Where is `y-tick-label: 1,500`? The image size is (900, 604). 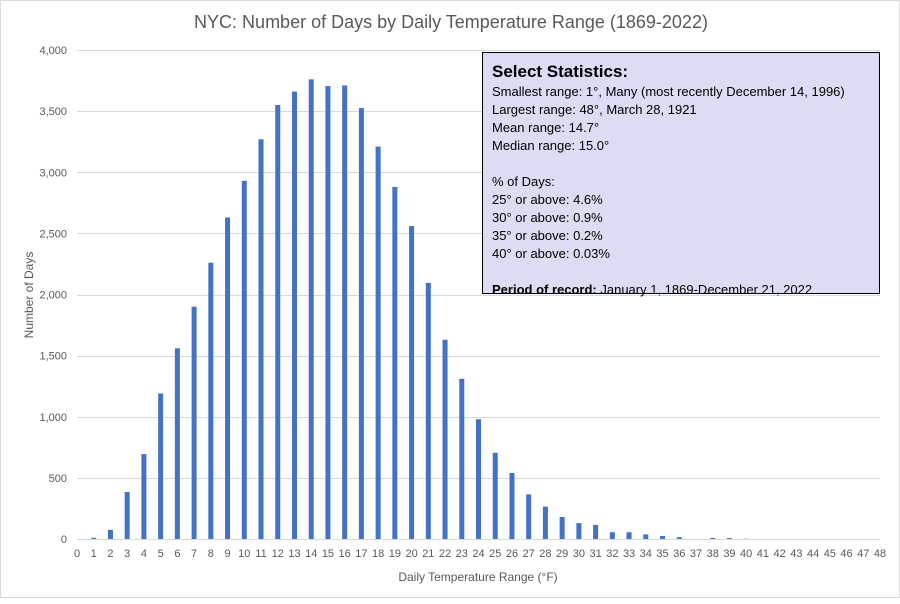 y-tick-label: 1,500 is located at coordinates (53, 357).